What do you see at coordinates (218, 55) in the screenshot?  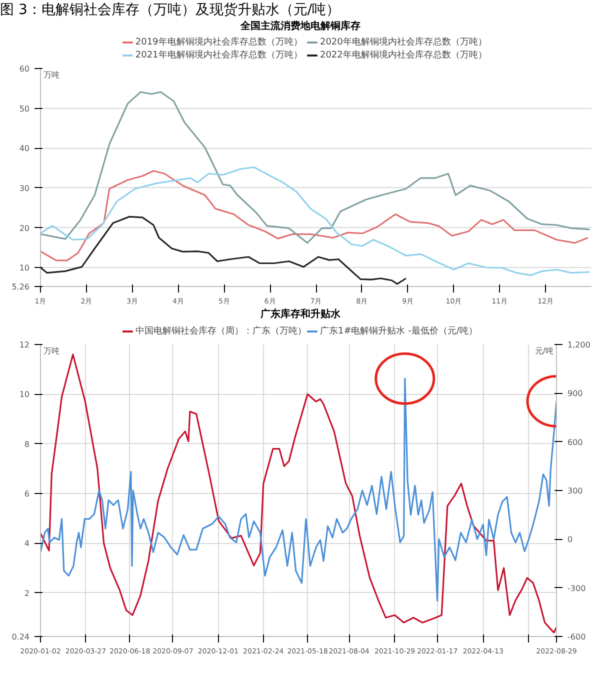 I see `legend-label: 2021年电解铜境内社会库存总数（万吨）` at bounding box center [218, 55].